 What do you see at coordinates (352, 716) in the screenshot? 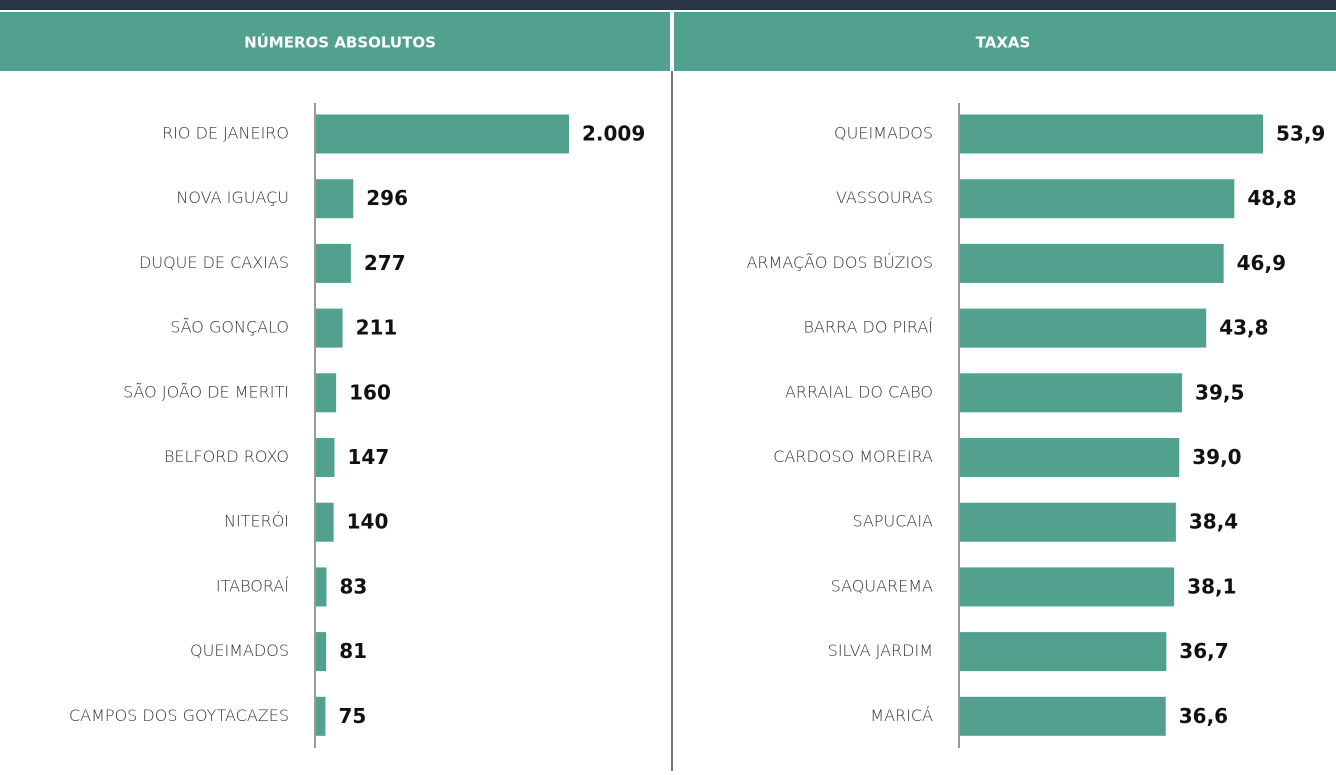
I see `value-label: 75` at bounding box center [352, 716].